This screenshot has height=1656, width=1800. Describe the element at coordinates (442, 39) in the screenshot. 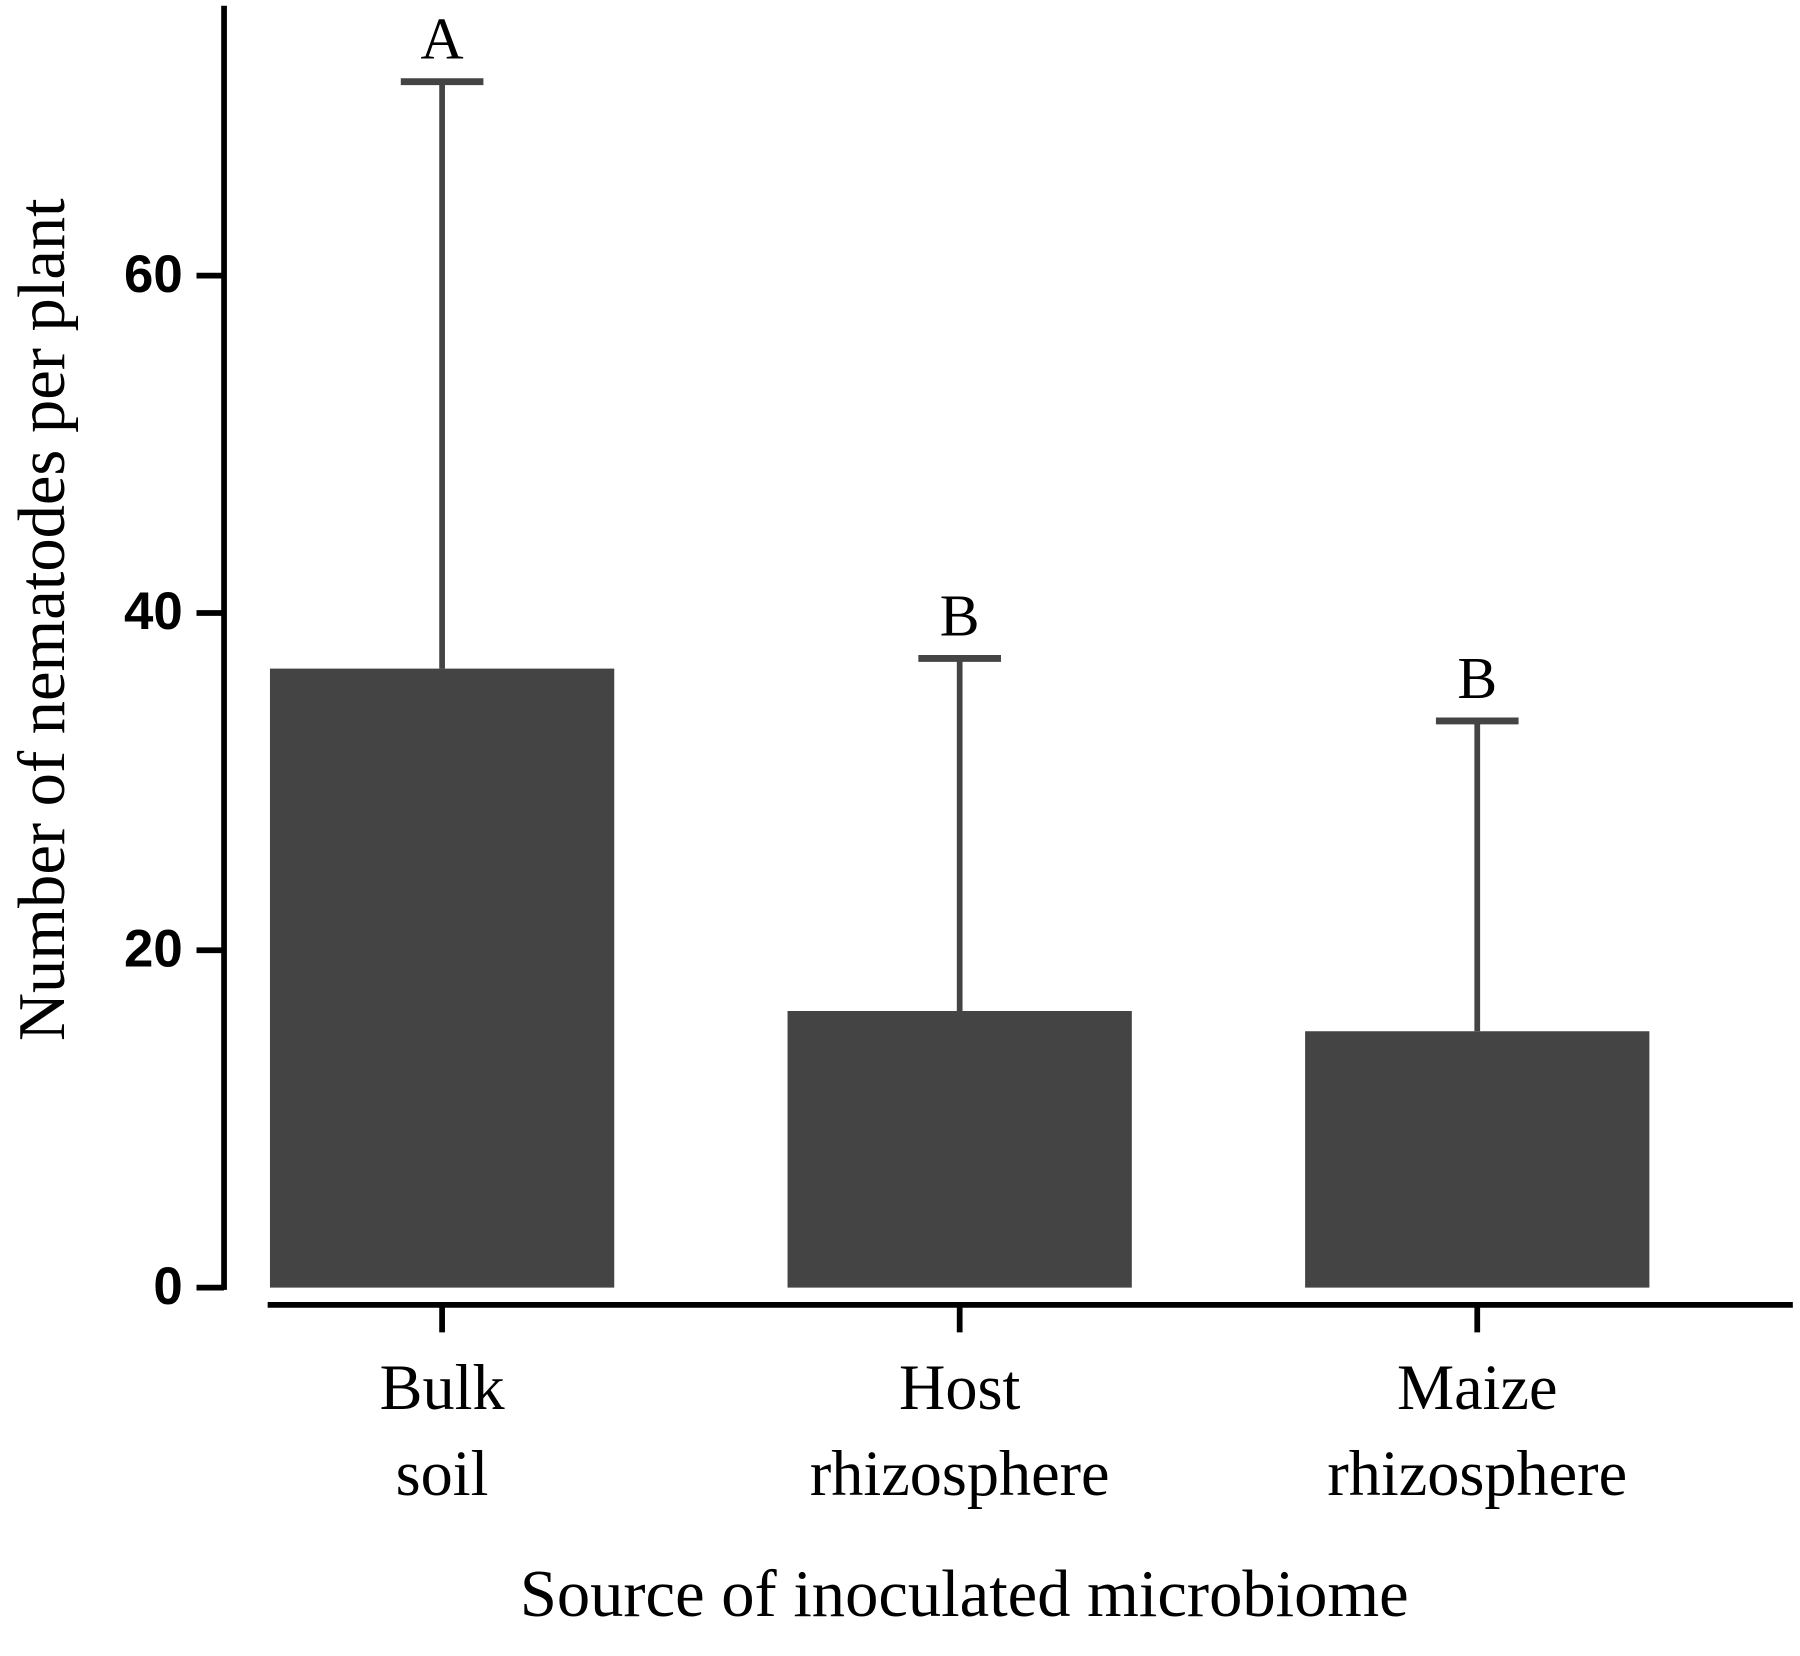

I see `significance-label: A` at that location.